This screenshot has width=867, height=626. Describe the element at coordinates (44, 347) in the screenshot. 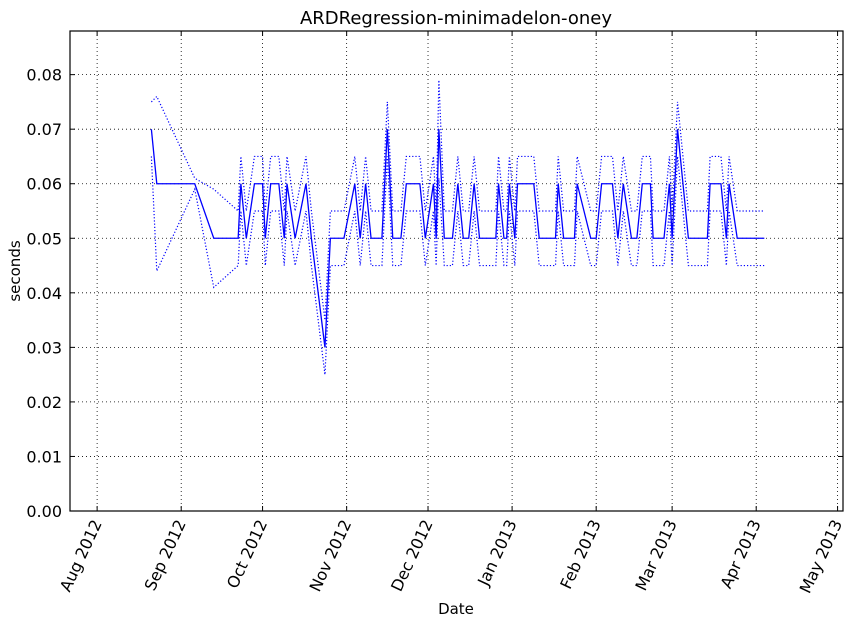

I see `y-tick-label: 0.03` at that location.